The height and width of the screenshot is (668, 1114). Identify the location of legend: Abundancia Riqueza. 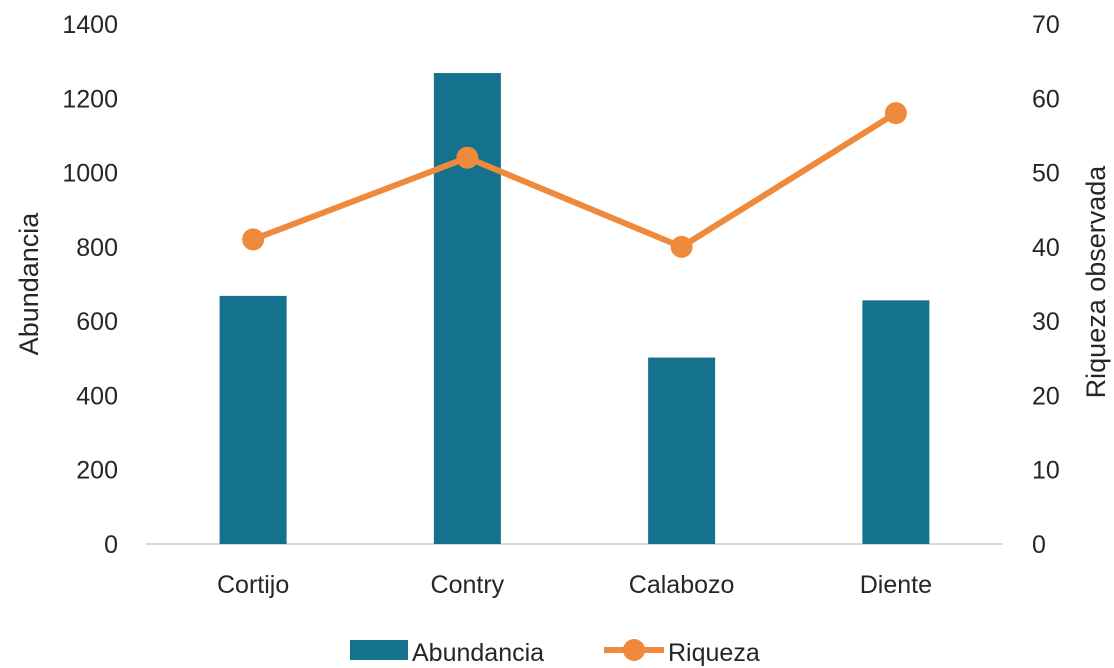
(555, 653).